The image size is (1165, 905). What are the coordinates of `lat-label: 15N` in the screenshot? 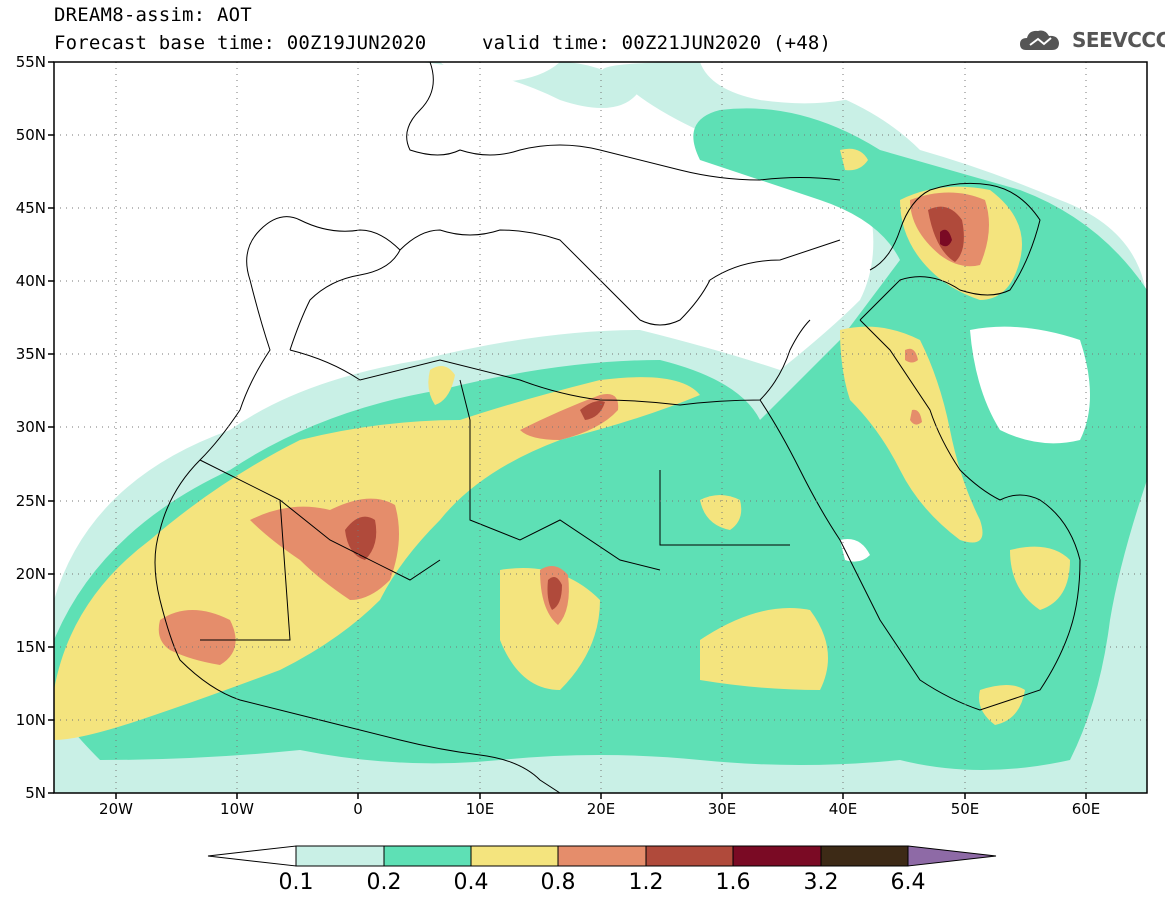 It's located at (30, 647).